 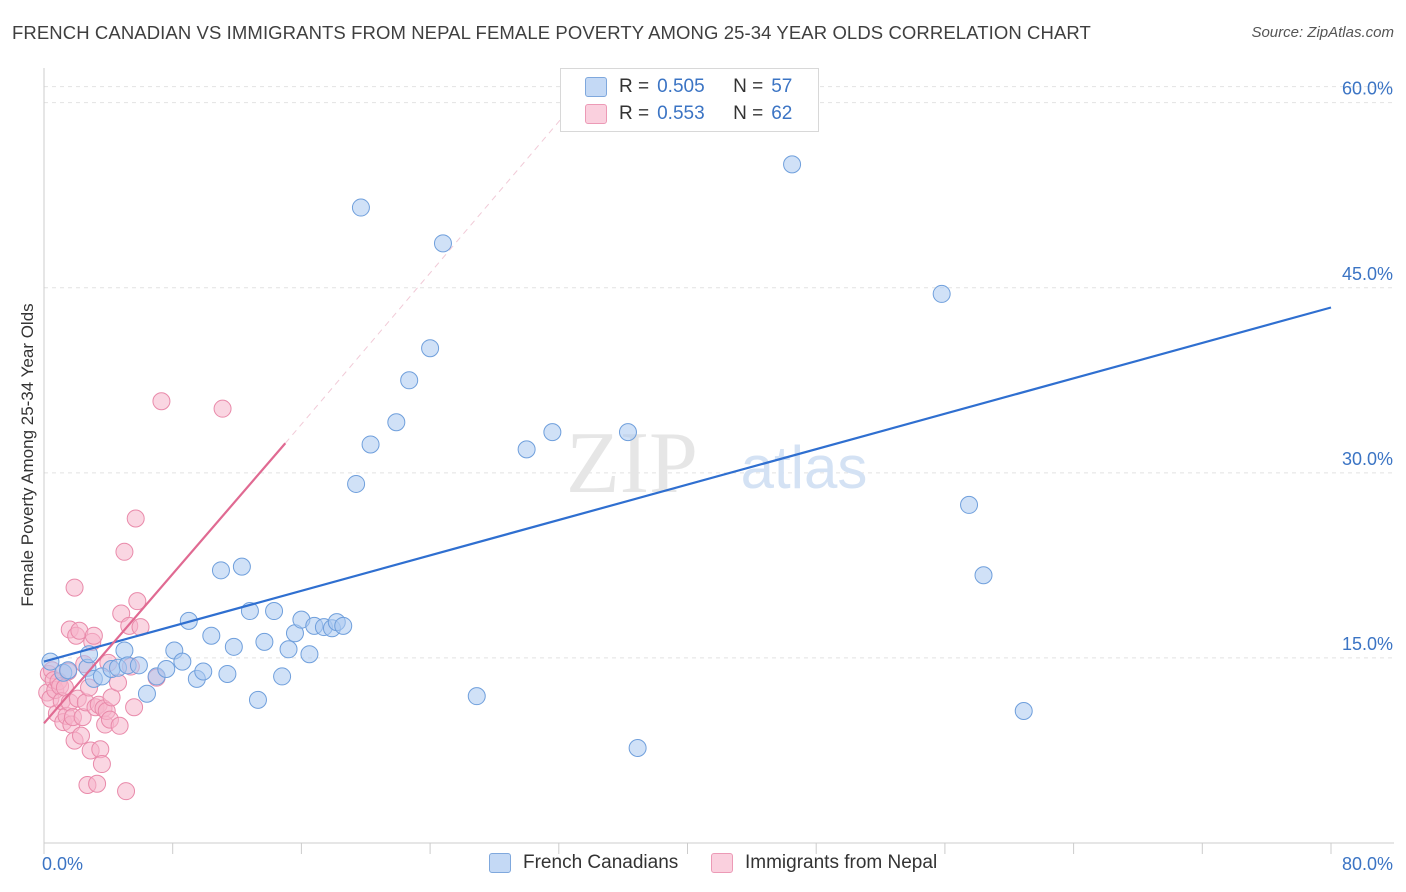 I want to click on y-tick-label: 45.0%, so click(x=1367, y=274).